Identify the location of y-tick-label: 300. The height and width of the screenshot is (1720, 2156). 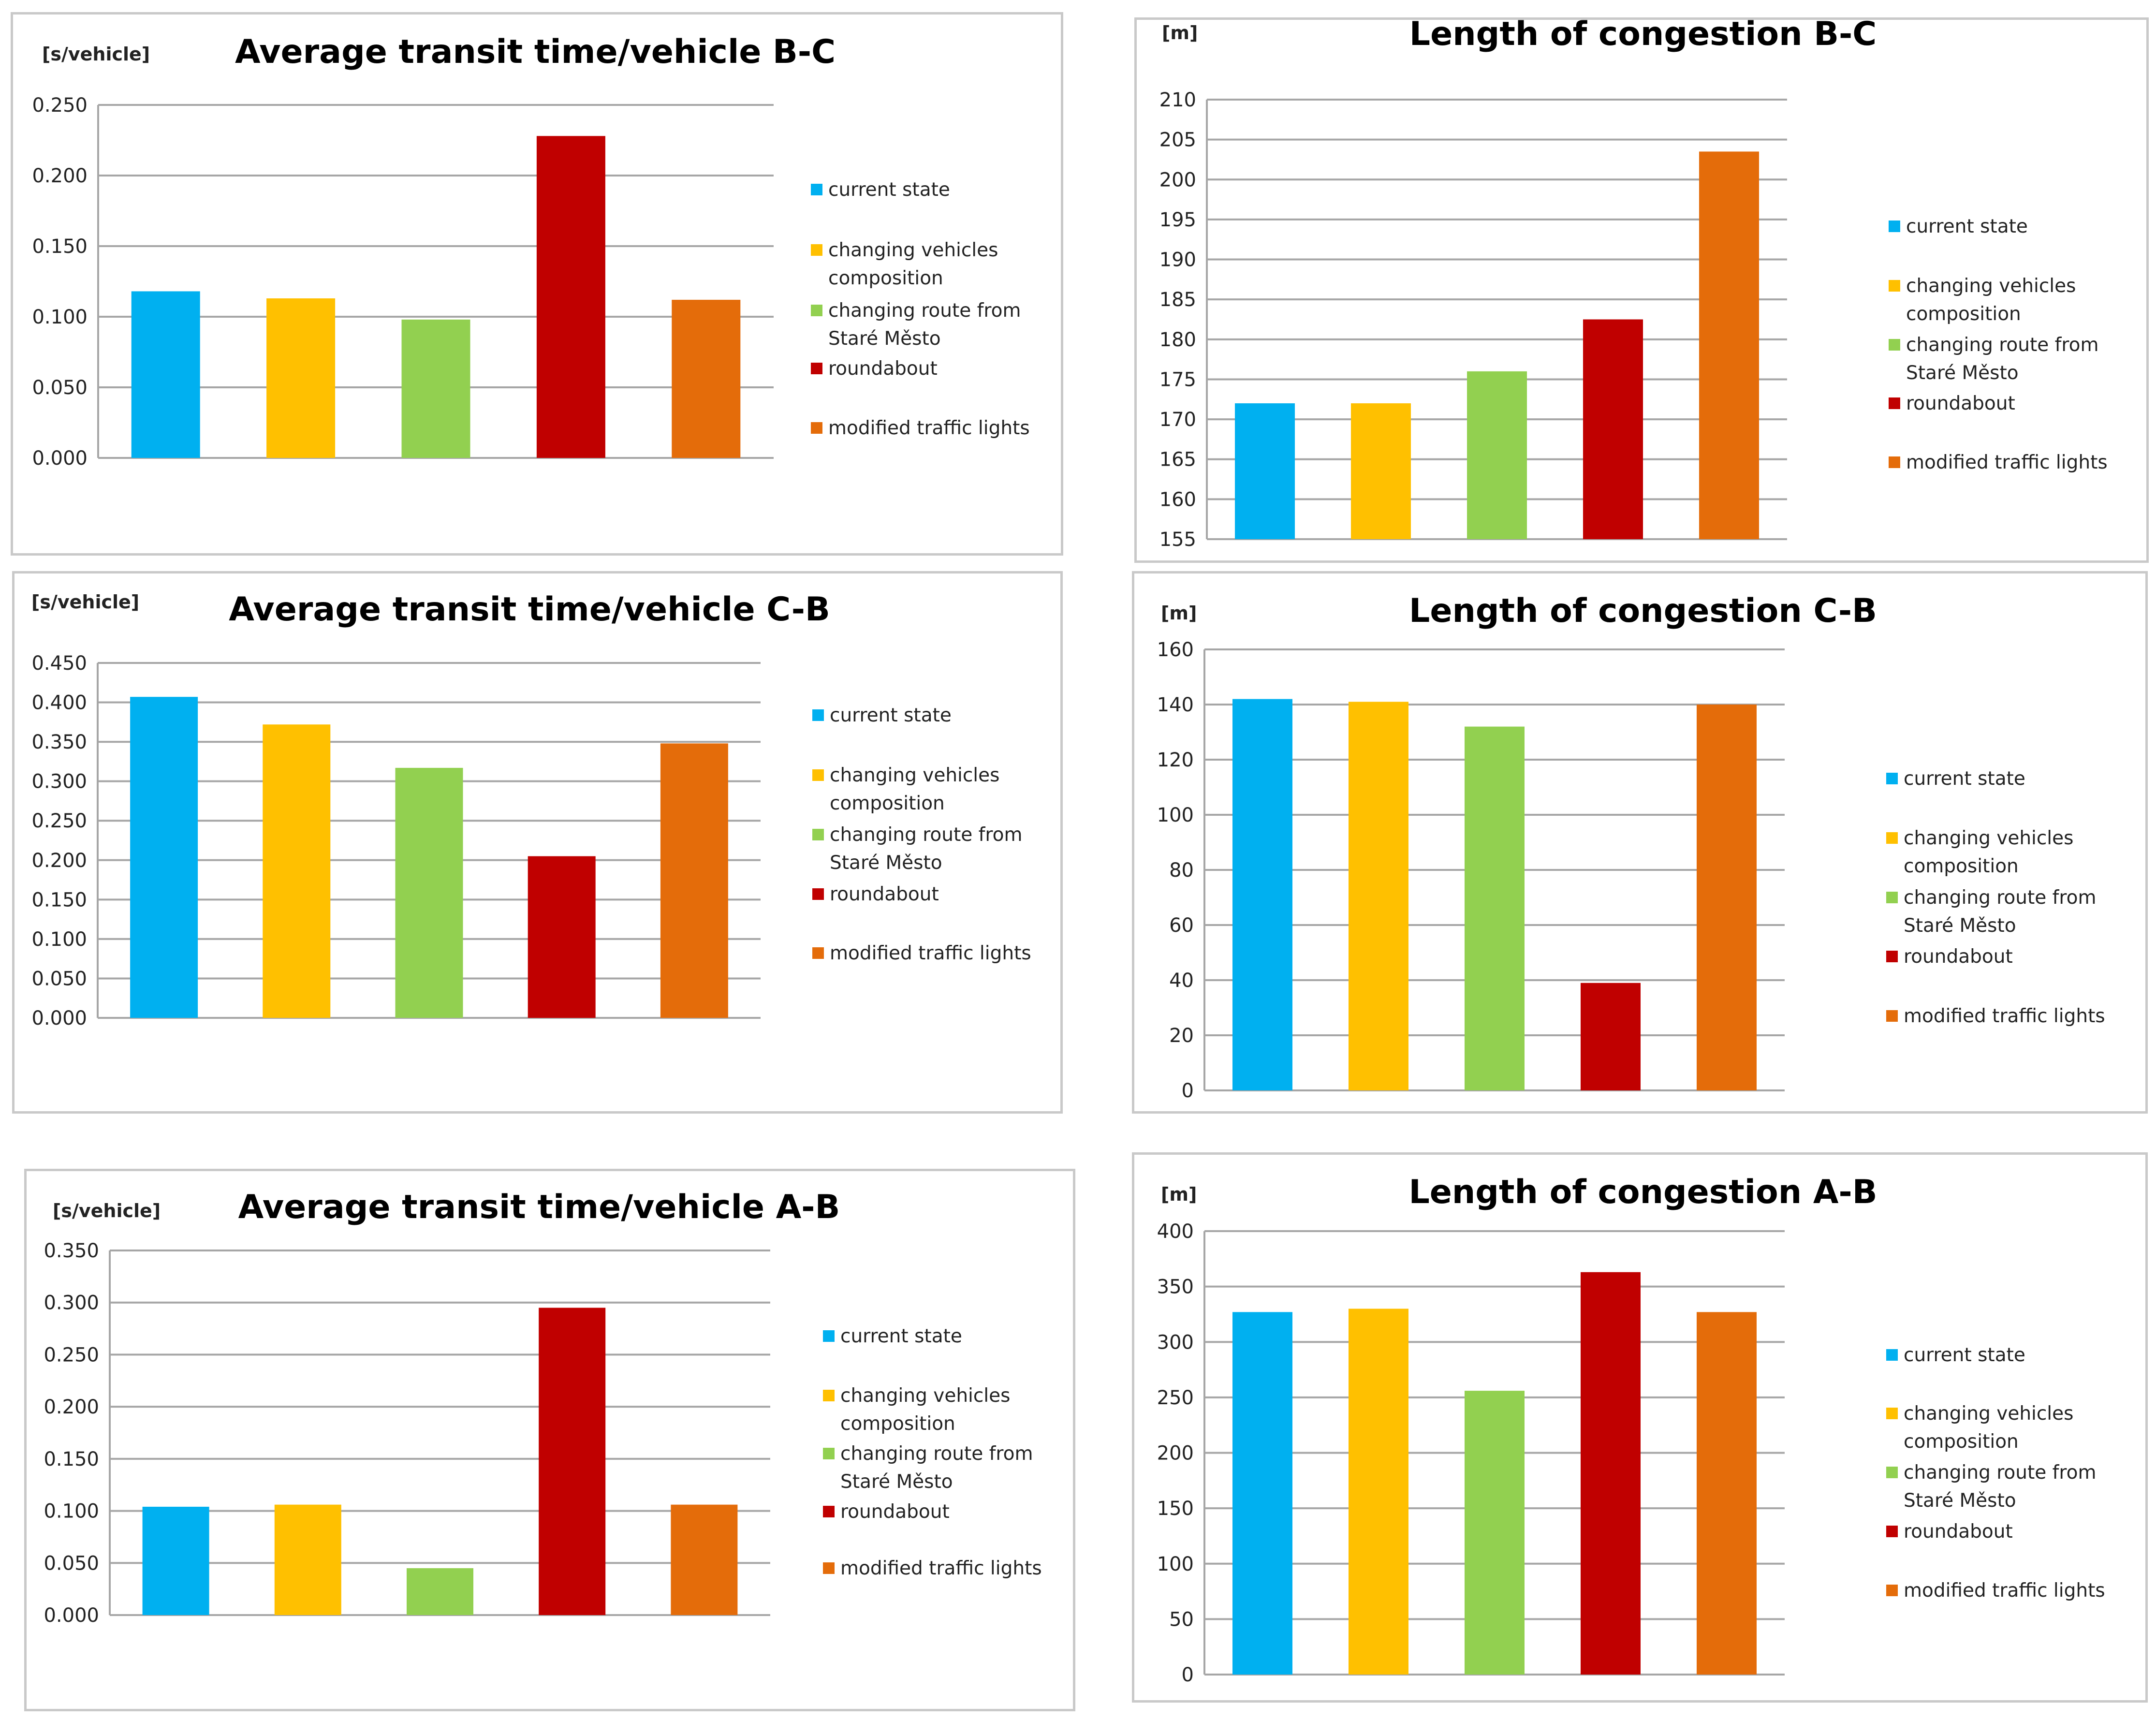
(1175, 1342).